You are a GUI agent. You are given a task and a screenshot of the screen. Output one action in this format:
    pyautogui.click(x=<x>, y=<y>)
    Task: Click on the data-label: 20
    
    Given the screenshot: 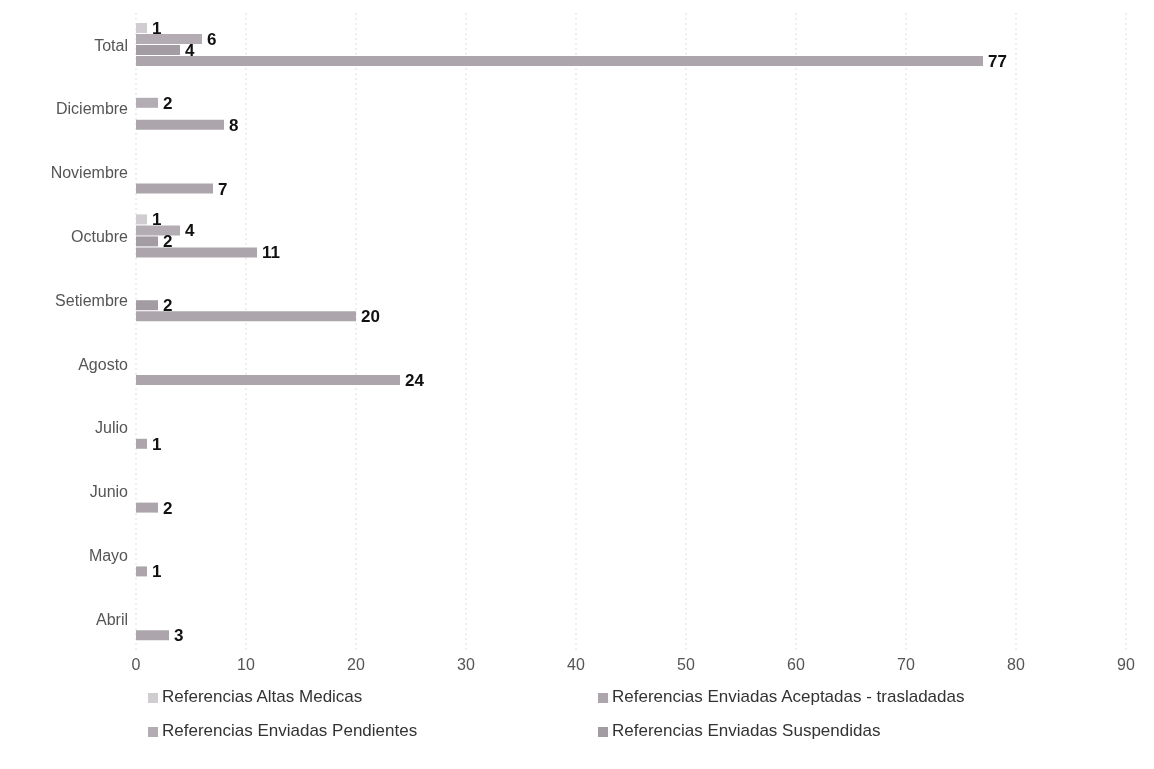 What is the action you would take?
    pyautogui.click(x=370, y=317)
    